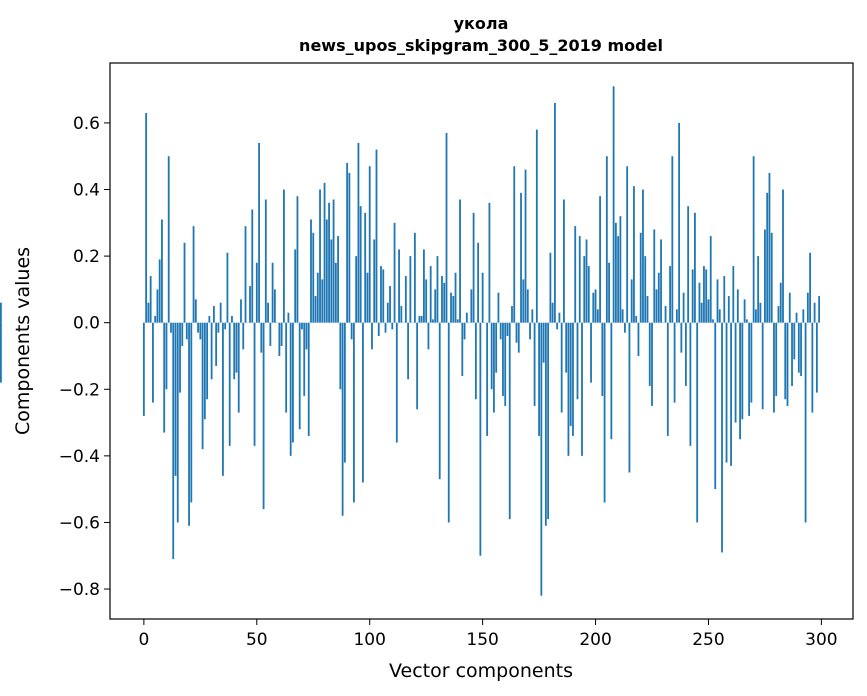 The image size is (867, 696). What do you see at coordinates (79, 523) in the screenshot?
I see `y-tick-label: −0.6` at bounding box center [79, 523].